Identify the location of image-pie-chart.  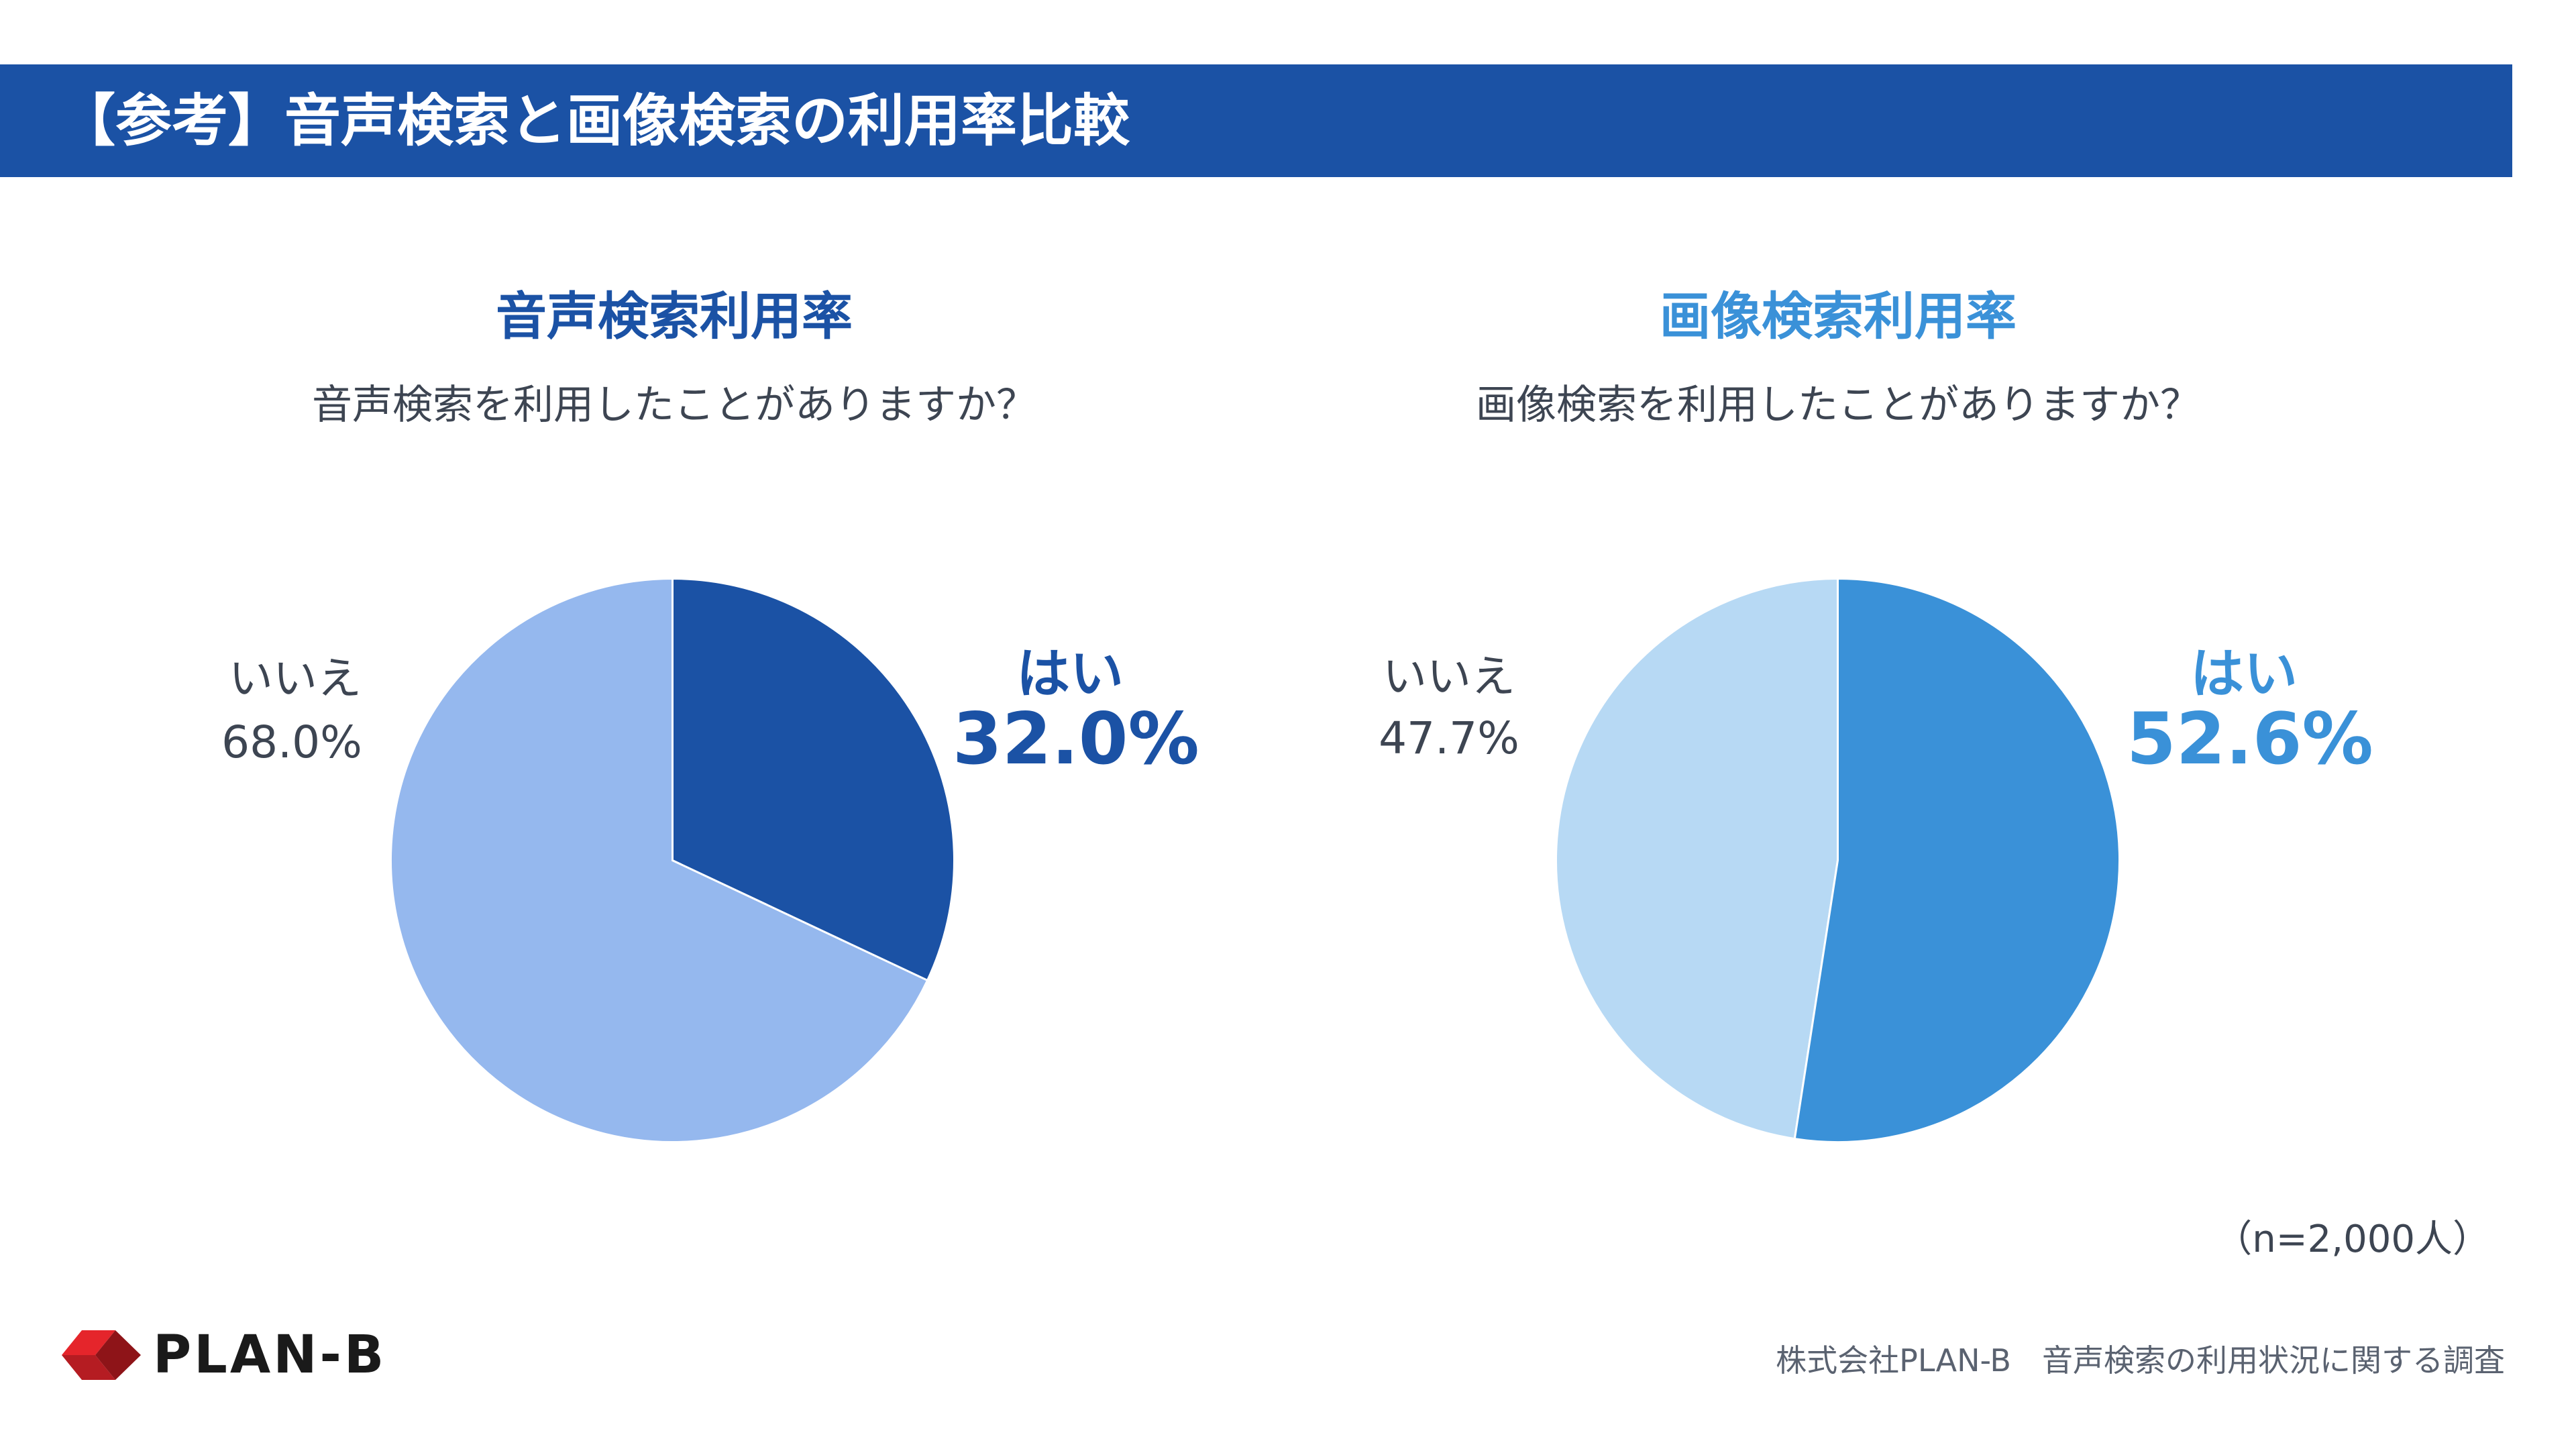
(1838, 860).